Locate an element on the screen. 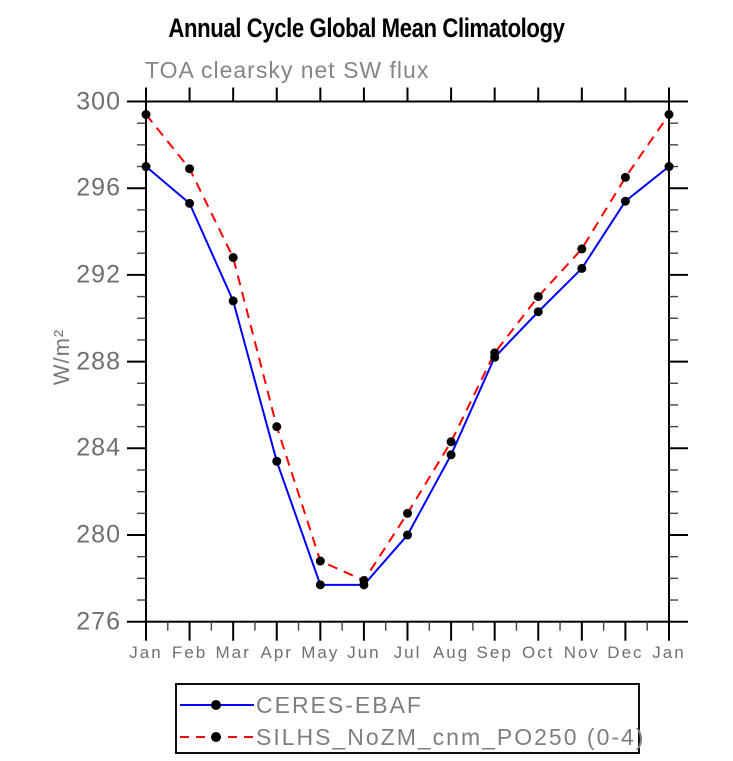 The image size is (733, 761). legend-sample-solid-blue is located at coordinates (217, 705).